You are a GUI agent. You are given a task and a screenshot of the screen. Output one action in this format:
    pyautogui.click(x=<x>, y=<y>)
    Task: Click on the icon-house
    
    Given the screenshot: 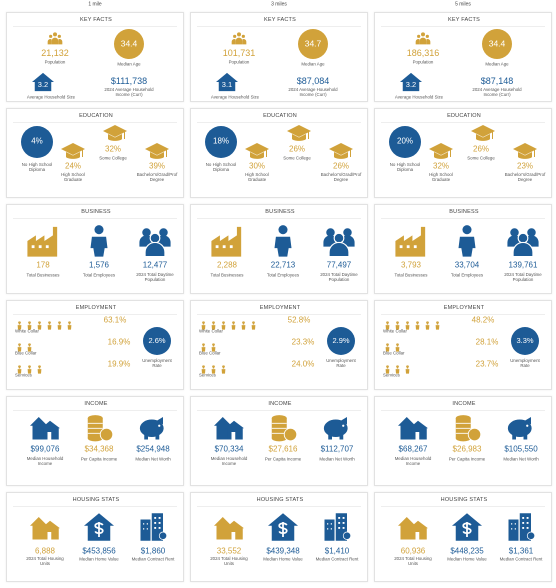 What is the action you would take?
    pyautogui.click(x=411, y=82)
    